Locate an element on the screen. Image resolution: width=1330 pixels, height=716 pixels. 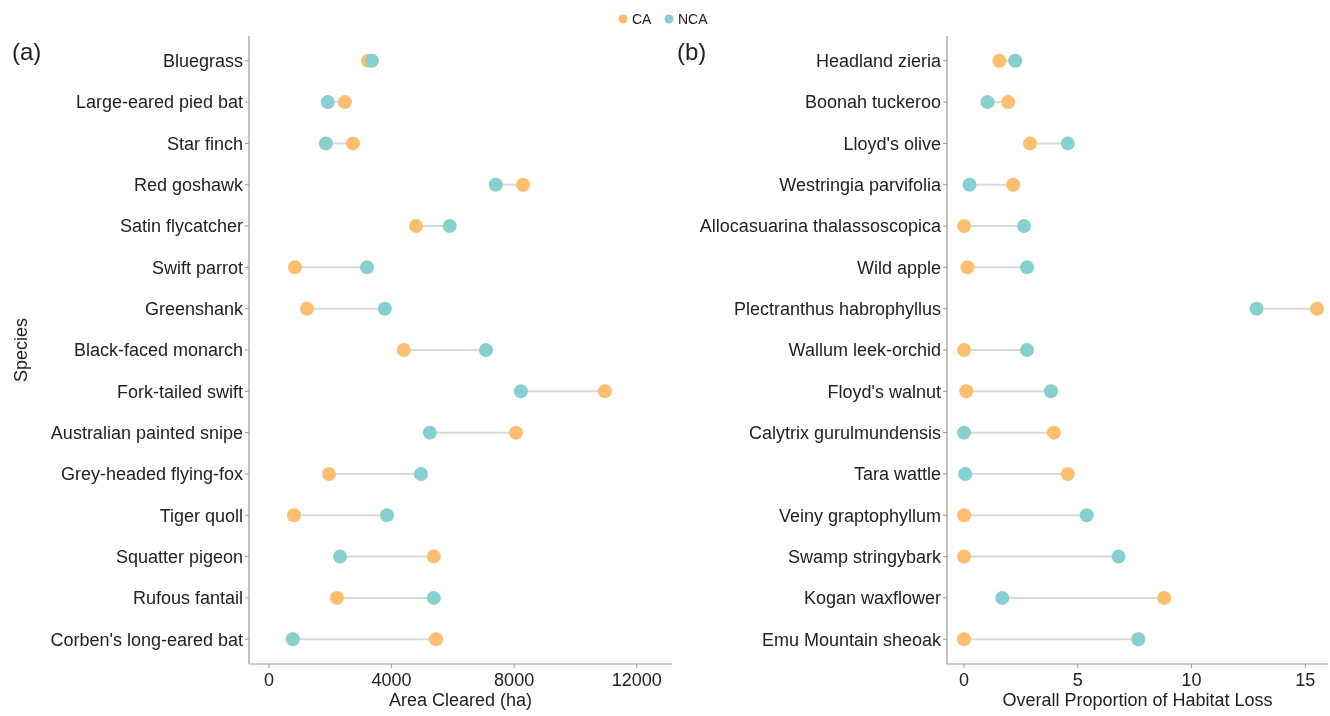
y-tick-label: Headland zieria is located at coordinates (878, 61).